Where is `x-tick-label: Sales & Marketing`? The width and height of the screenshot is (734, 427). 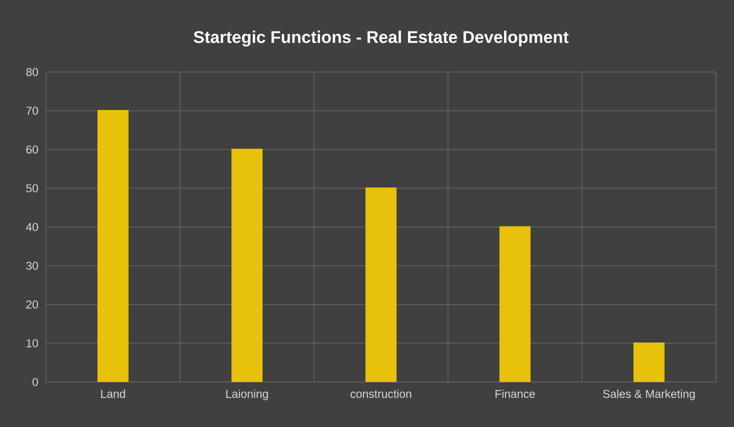 x-tick-label: Sales & Marketing is located at coordinates (649, 395).